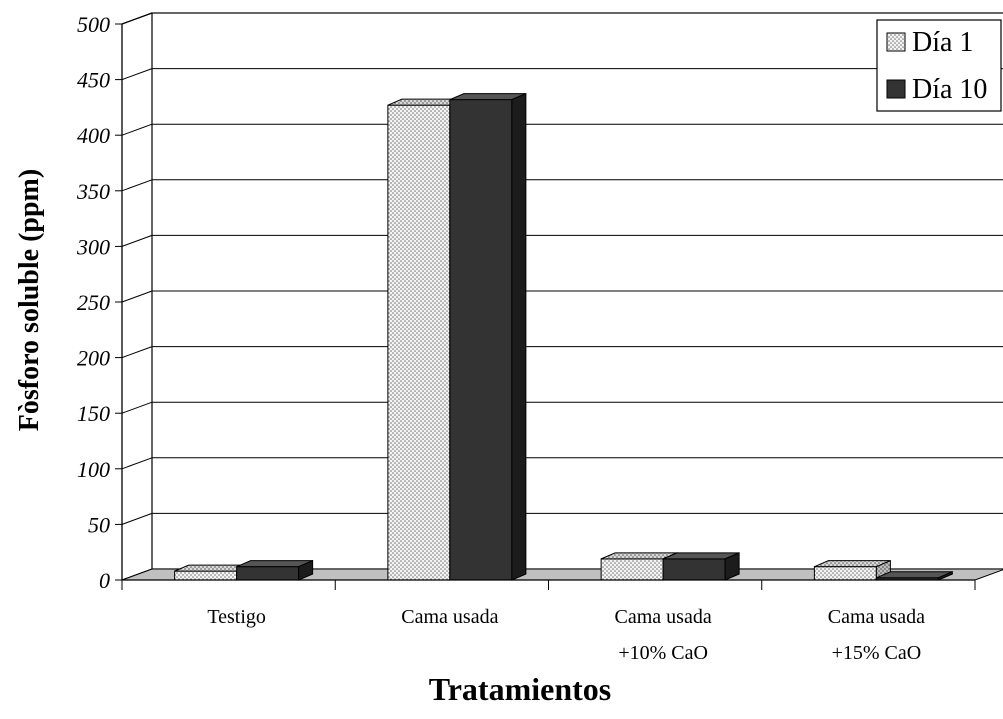  Describe the element at coordinates (949, 89) in the screenshot. I see `legend-label: Día 10` at that location.